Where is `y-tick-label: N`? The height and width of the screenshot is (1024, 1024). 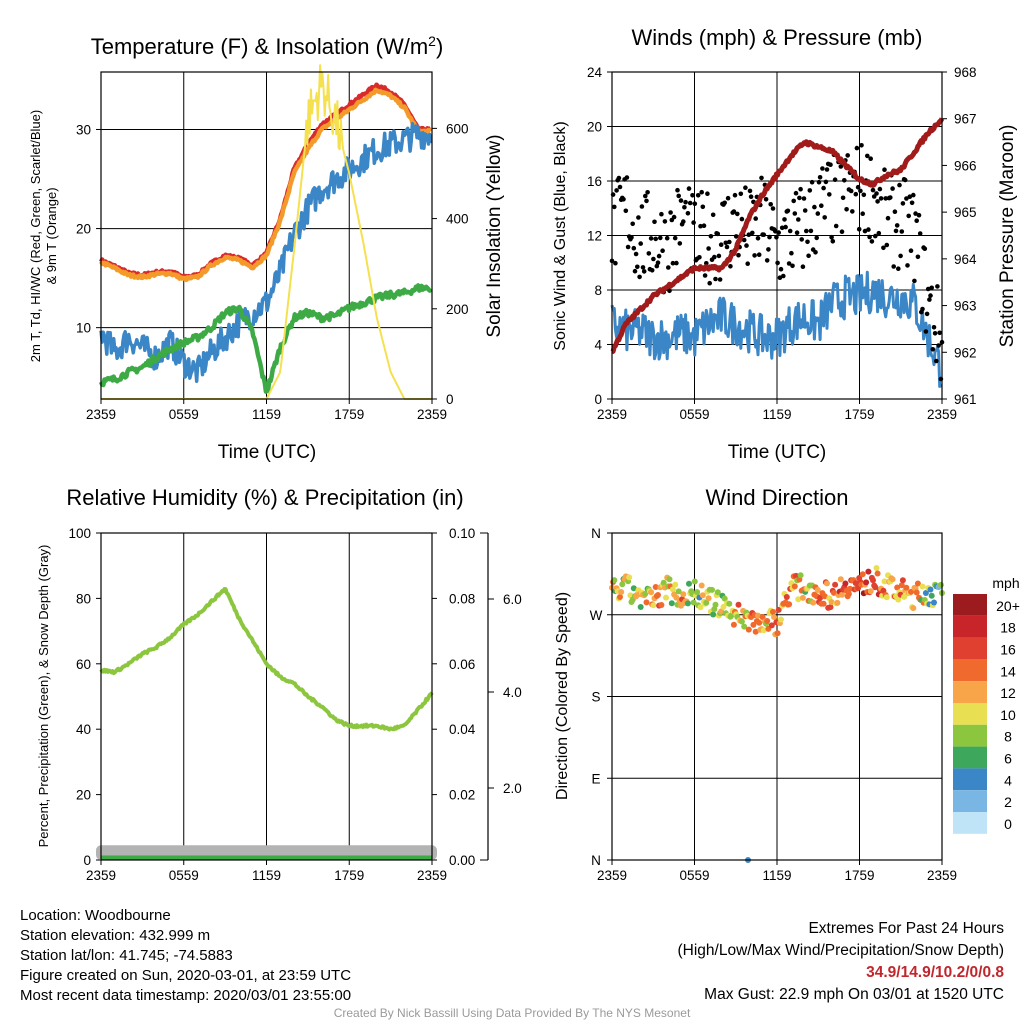
y-tick-label: N is located at coordinates (596, 860).